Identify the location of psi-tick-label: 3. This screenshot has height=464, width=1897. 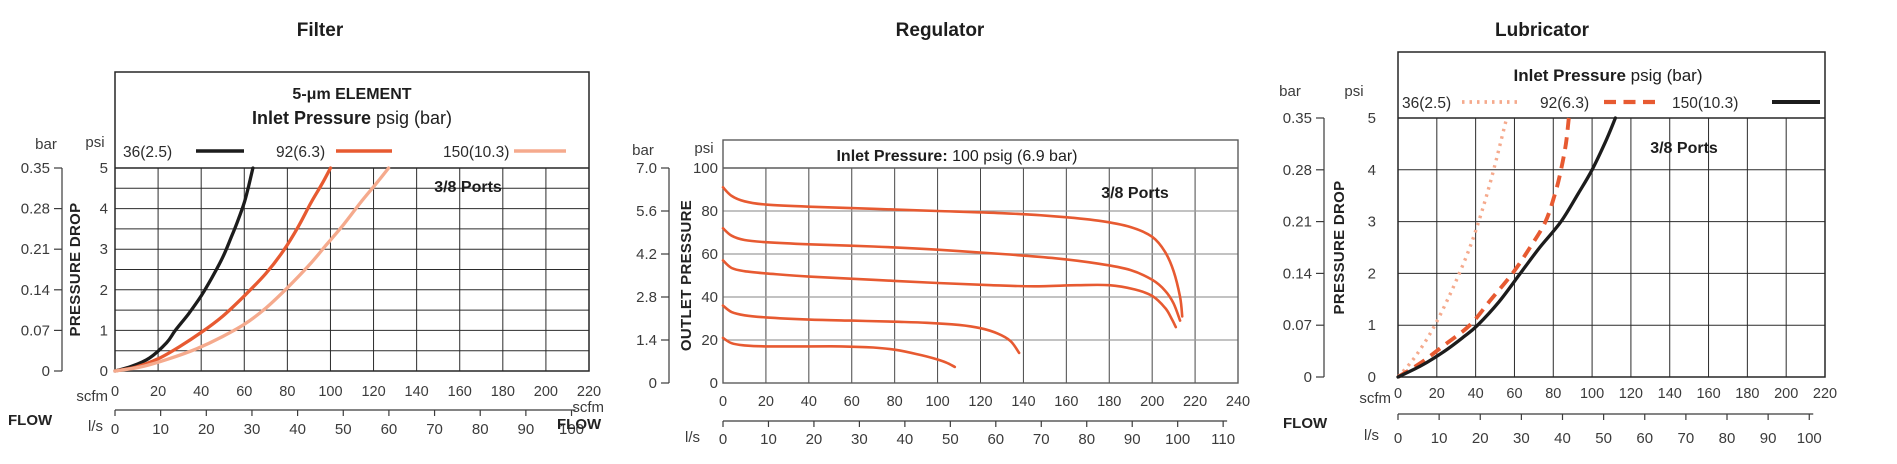
(1372, 222).